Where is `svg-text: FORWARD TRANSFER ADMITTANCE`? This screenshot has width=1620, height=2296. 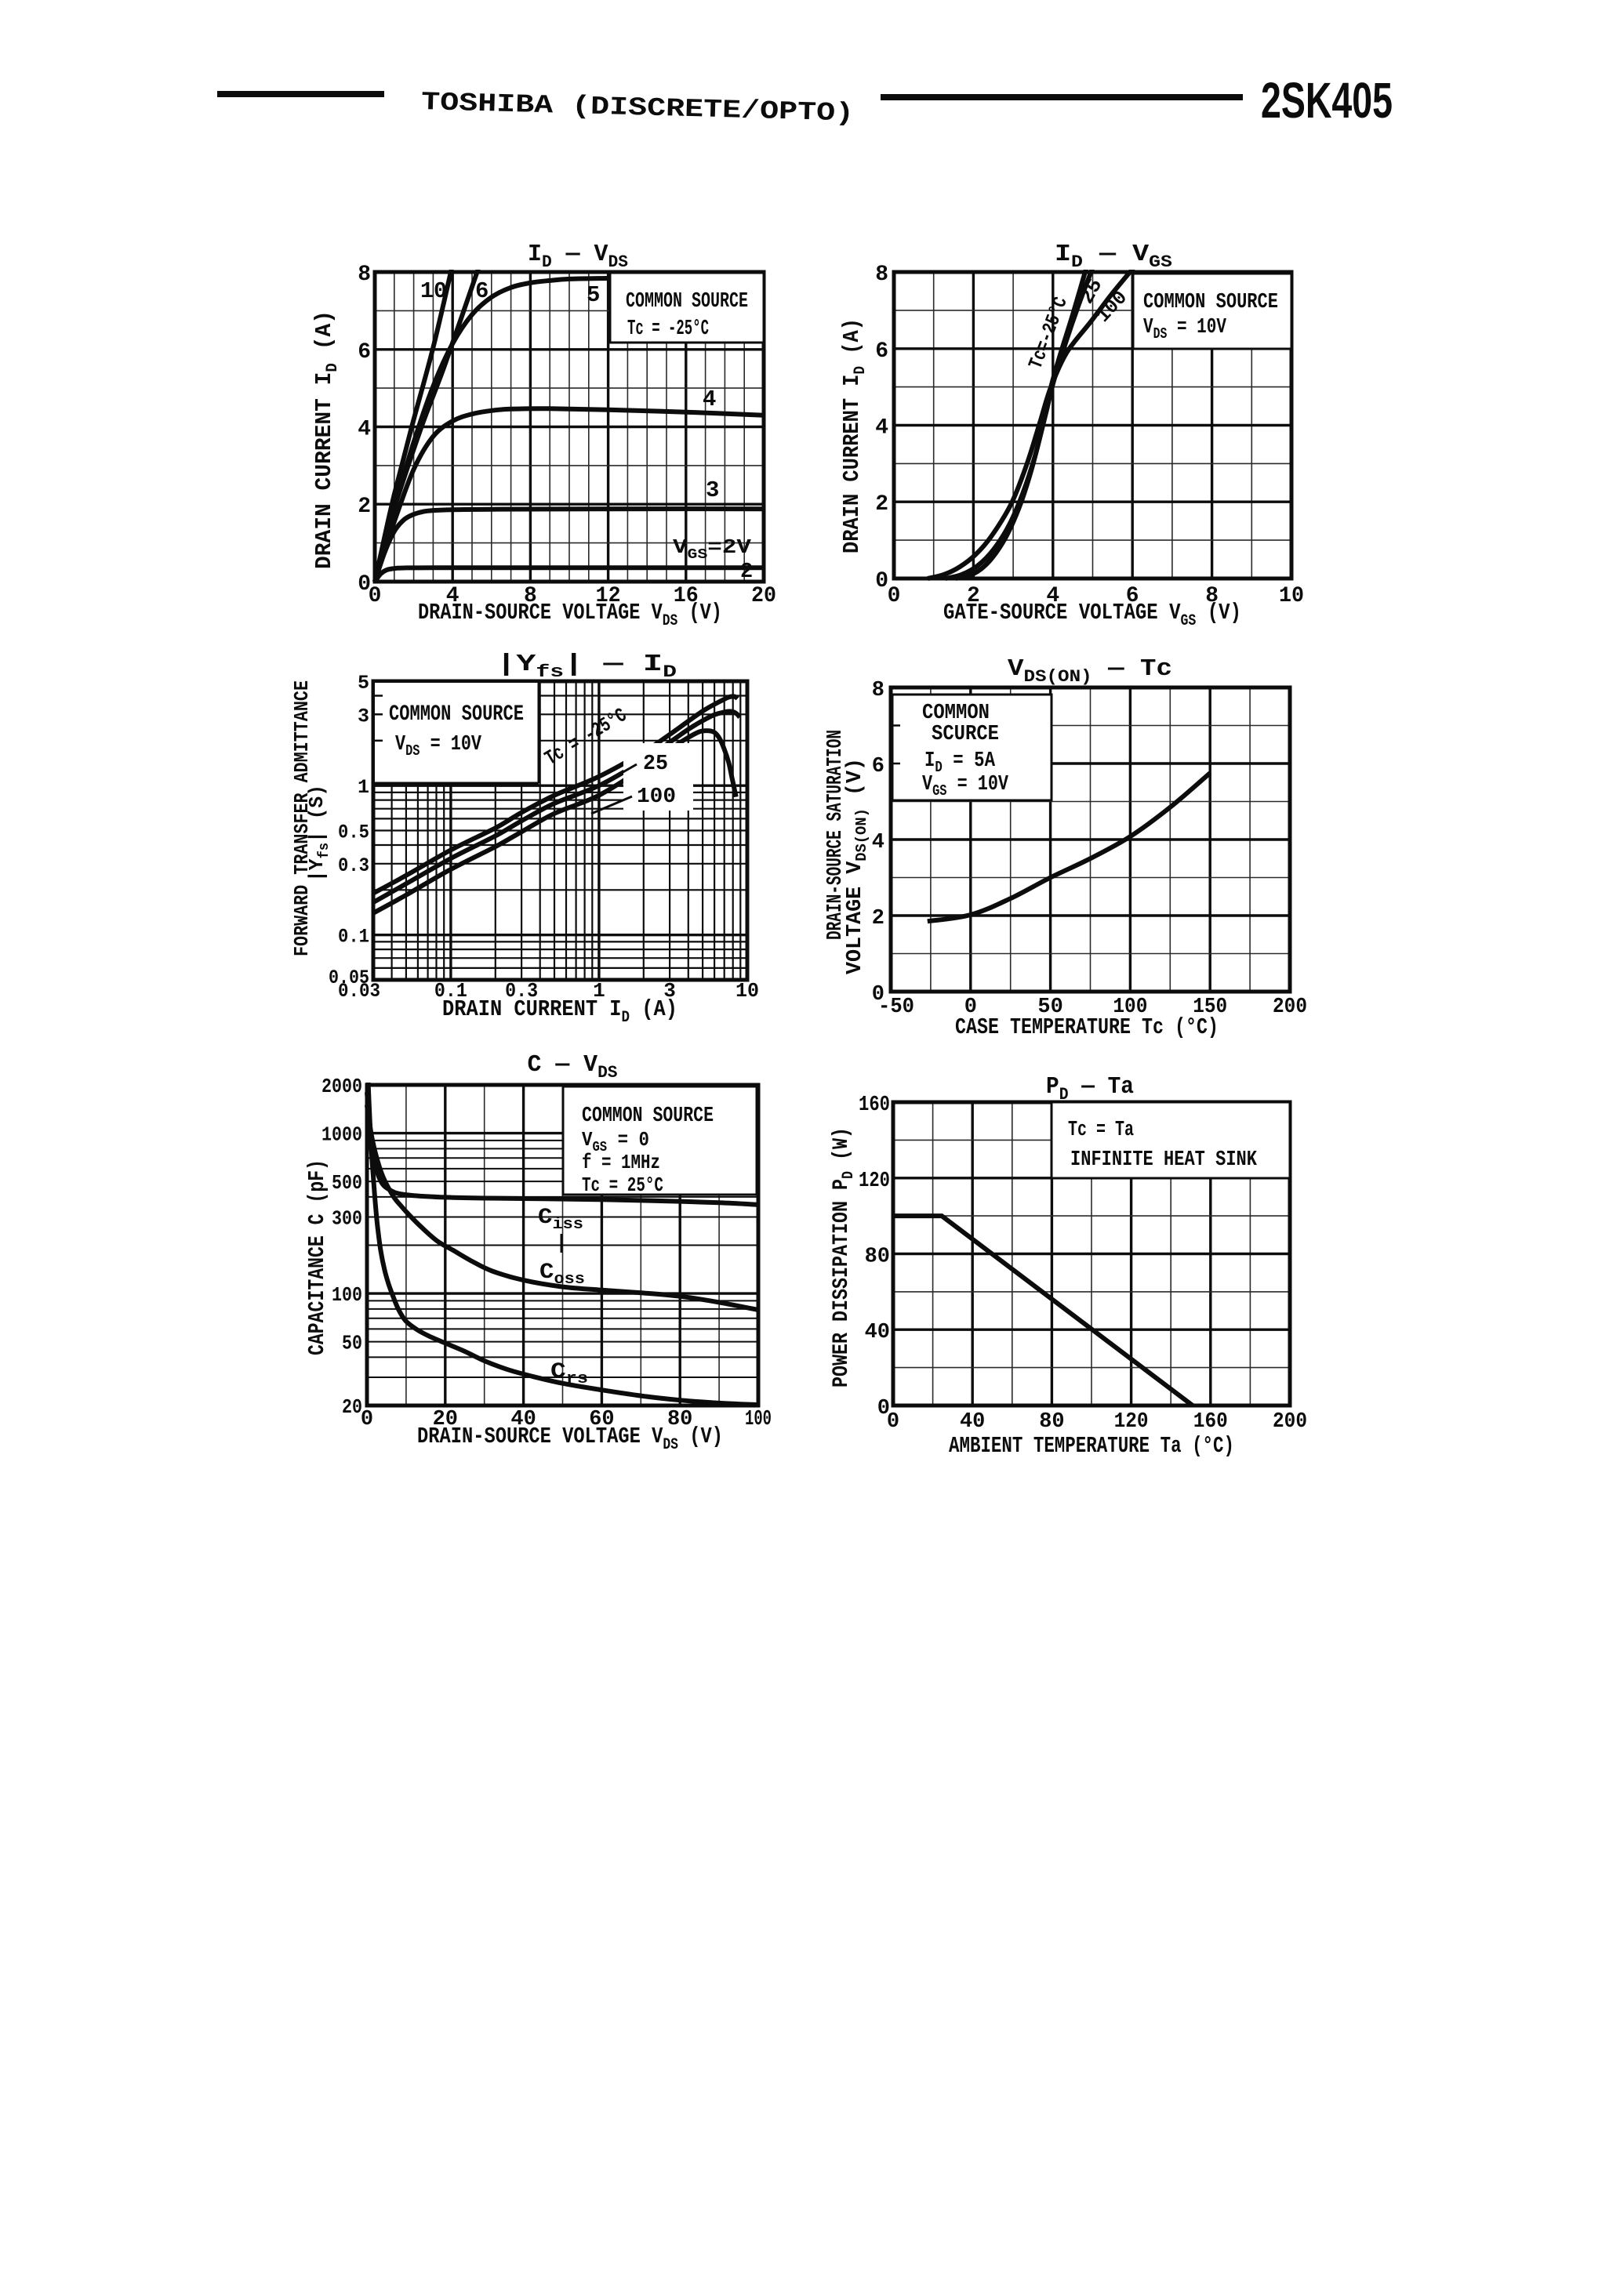 svg-text: FORWARD TRANSFER ADMITTANCE is located at coordinates (302, 818).